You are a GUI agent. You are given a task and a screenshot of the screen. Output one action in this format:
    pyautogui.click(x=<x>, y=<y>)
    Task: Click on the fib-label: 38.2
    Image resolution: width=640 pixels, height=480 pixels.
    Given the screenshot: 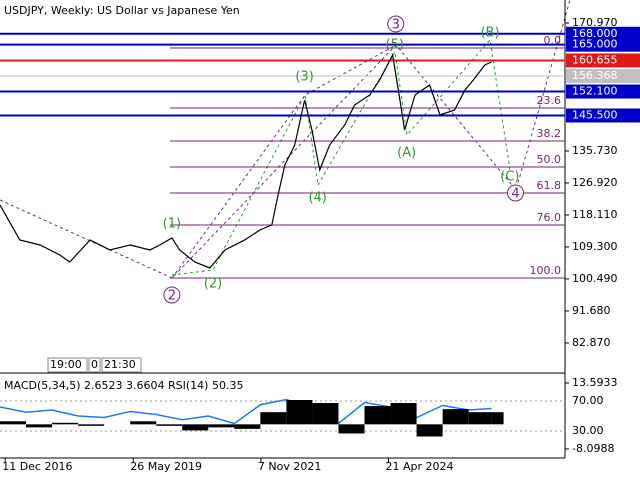 What is the action you would take?
    pyautogui.click(x=549, y=133)
    